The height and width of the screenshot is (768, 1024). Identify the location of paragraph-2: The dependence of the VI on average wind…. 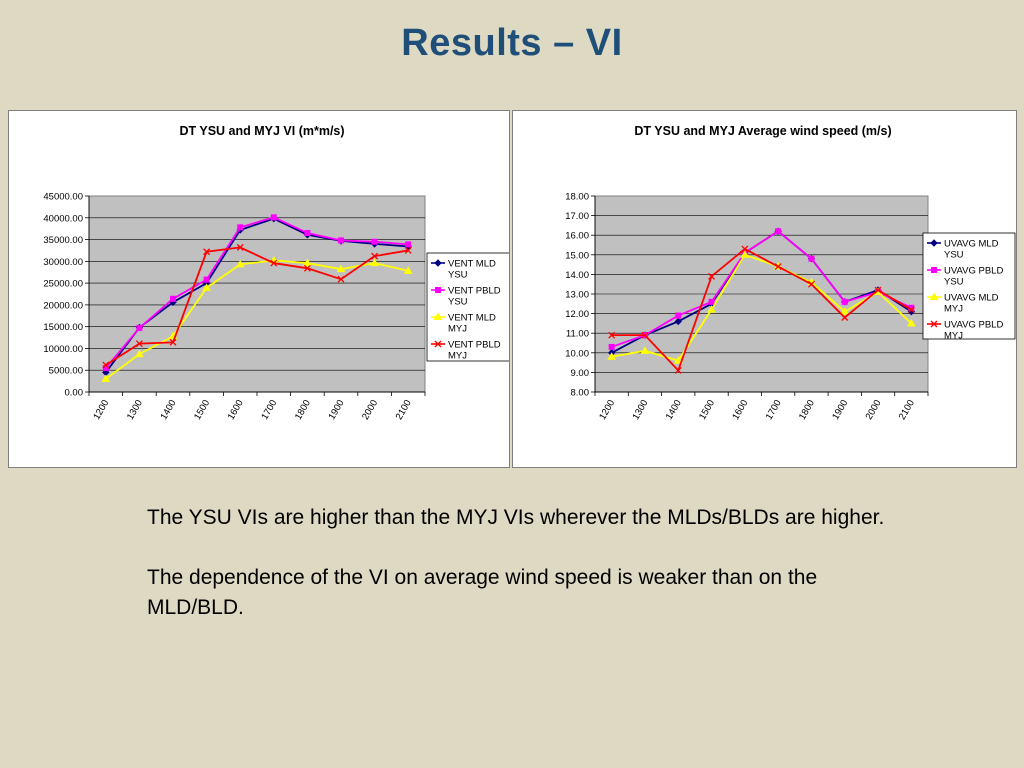
(482, 592).